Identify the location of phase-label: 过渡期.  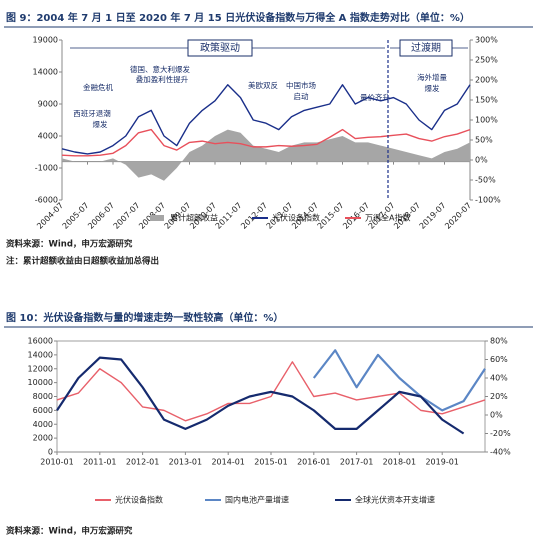
(426, 47).